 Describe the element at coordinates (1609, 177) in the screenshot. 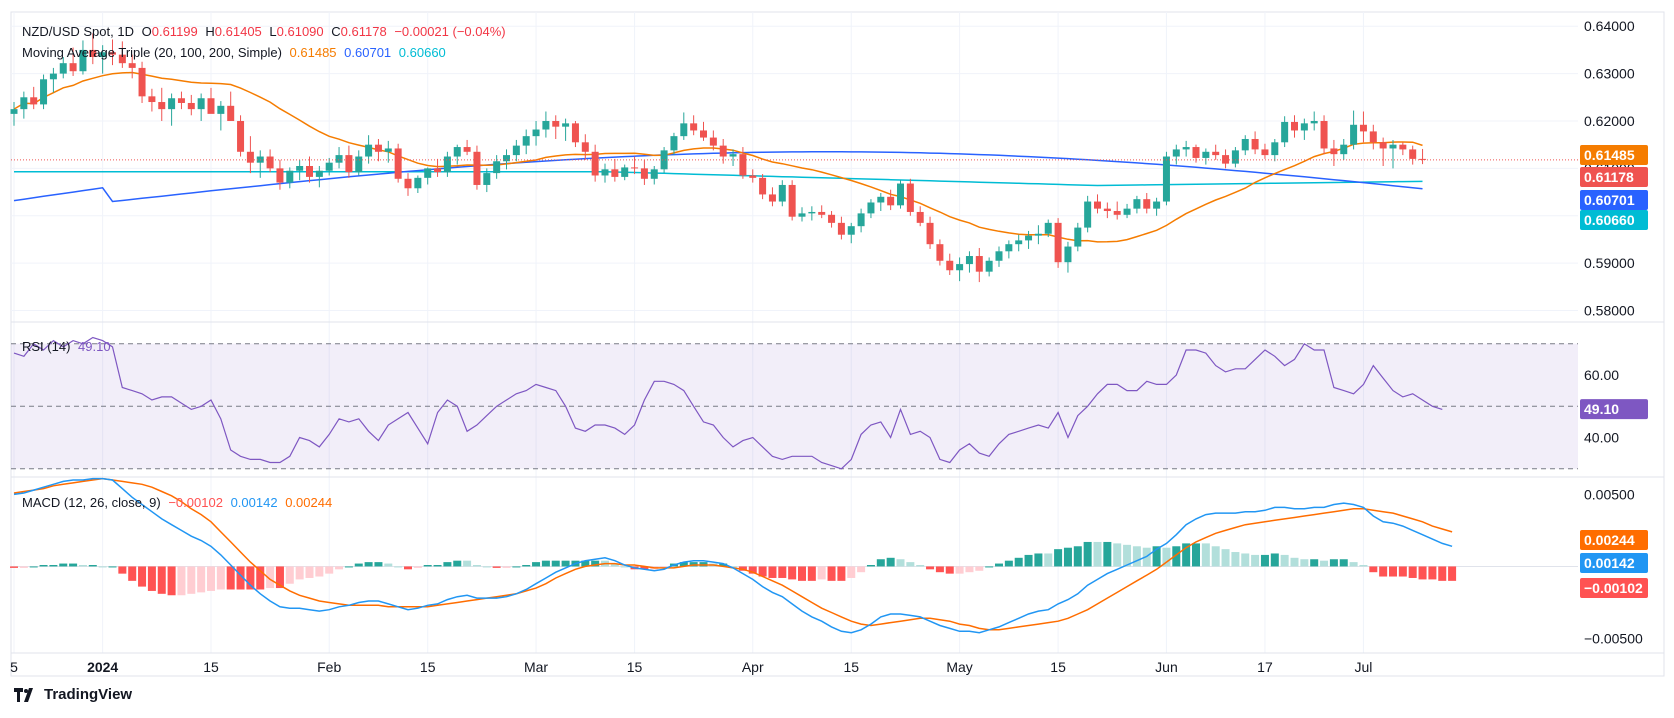

I see `last-price-badge: 0.61178` at that location.